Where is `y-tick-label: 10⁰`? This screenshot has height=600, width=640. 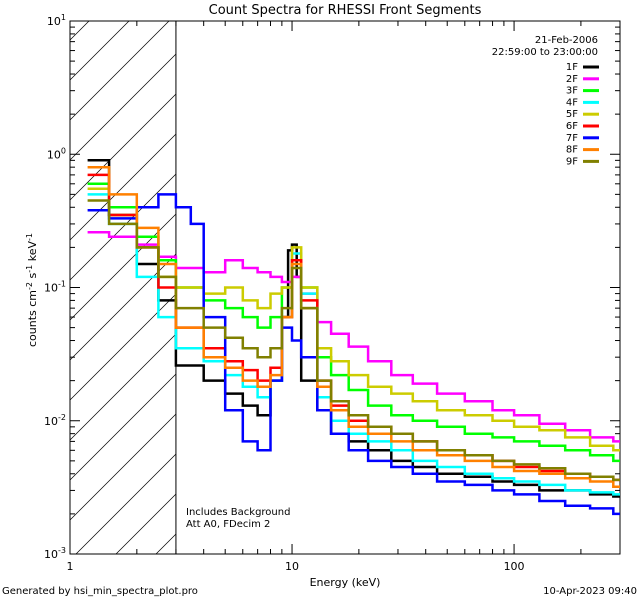 y-tick-label: 10⁰ is located at coordinates (56, 153).